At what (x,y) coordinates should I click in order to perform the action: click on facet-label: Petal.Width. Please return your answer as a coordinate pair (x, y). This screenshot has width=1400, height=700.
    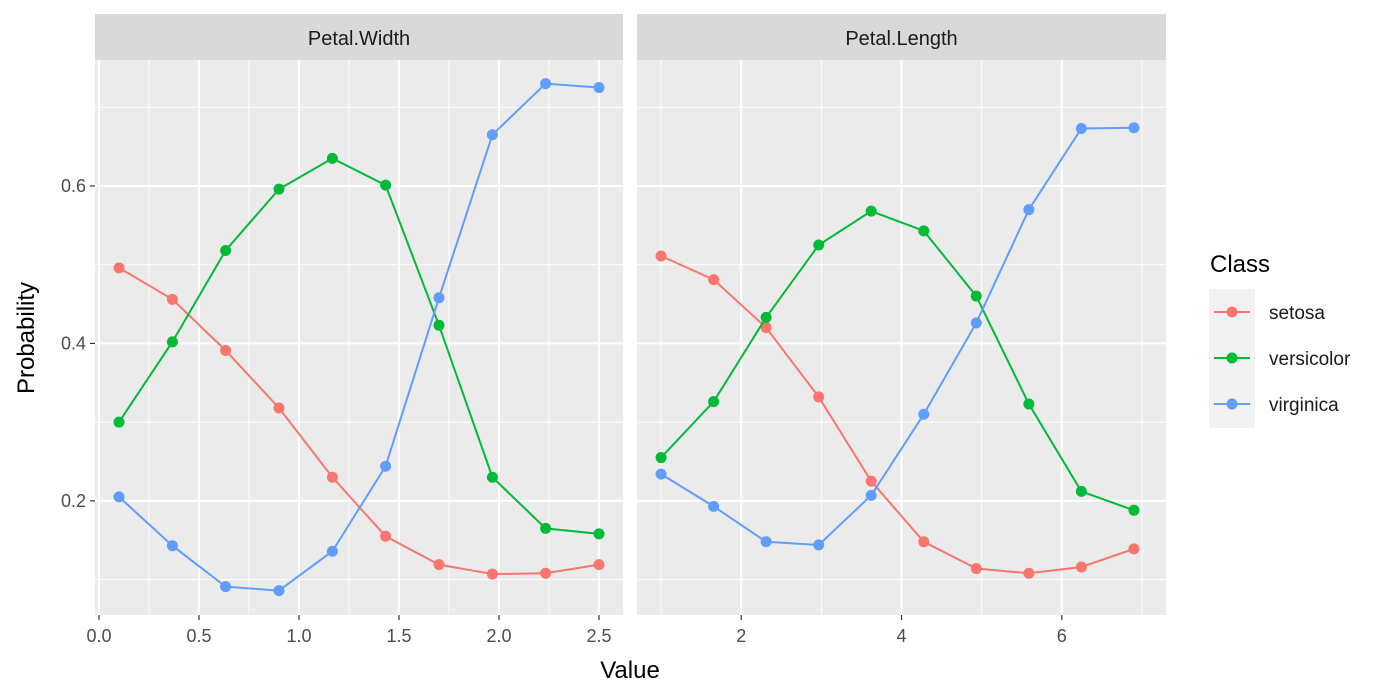
    Looking at the image, I should click on (359, 39).